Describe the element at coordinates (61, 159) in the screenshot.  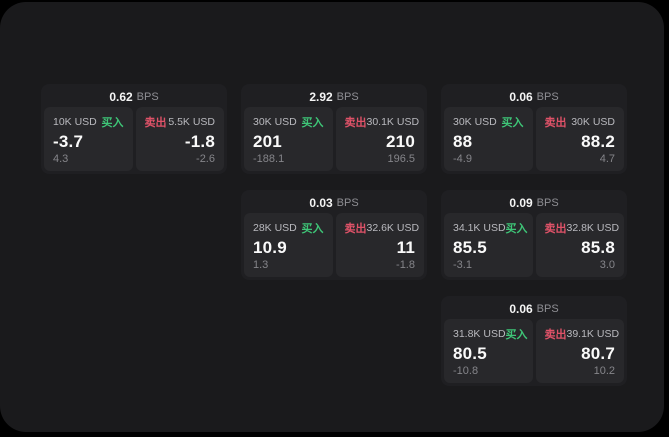
I see `buy-delta: 4.3` at that location.